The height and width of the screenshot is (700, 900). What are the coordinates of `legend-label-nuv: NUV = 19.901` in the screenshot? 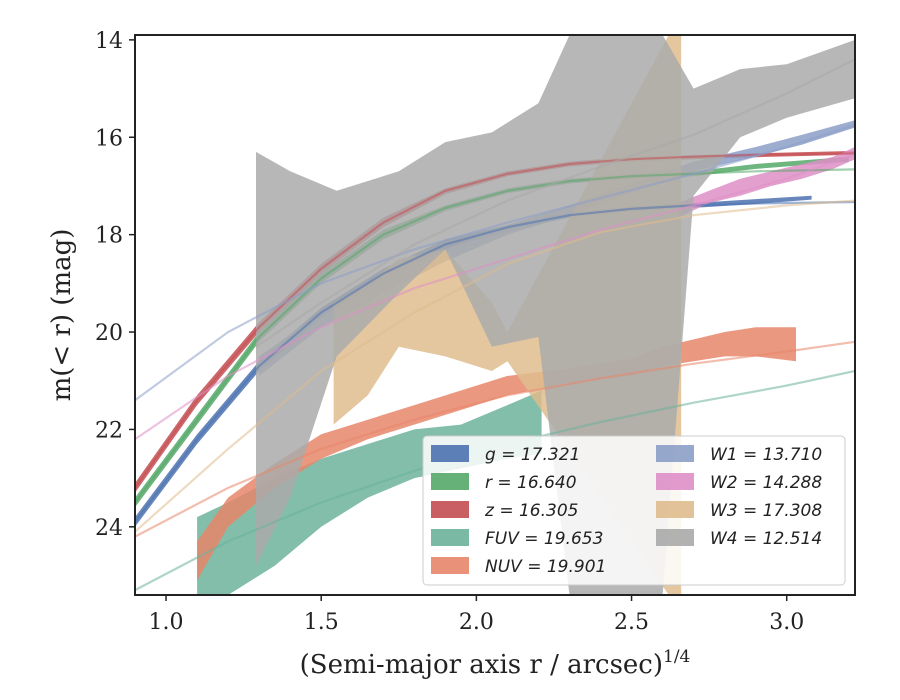 It's located at (545, 567).